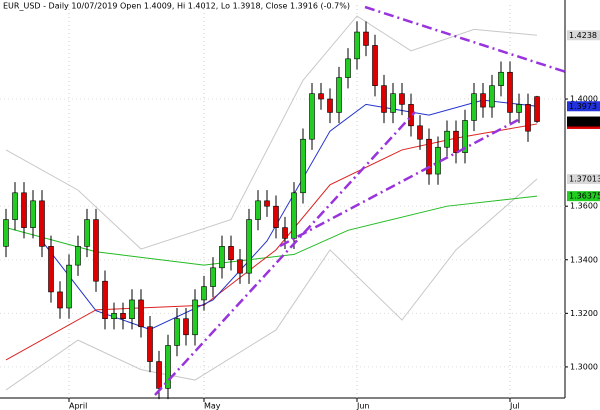  What do you see at coordinates (514, 406) in the screenshot?
I see `x-tick-label: Jul` at bounding box center [514, 406].